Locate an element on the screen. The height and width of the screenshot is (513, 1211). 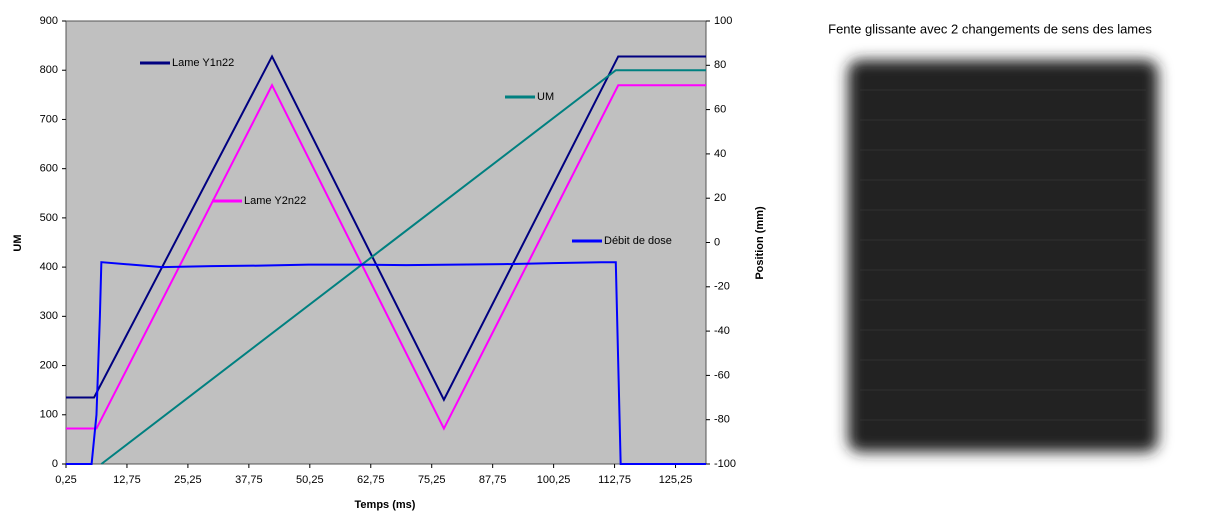
y-tick-label: 500 is located at coordinates (49, 218).